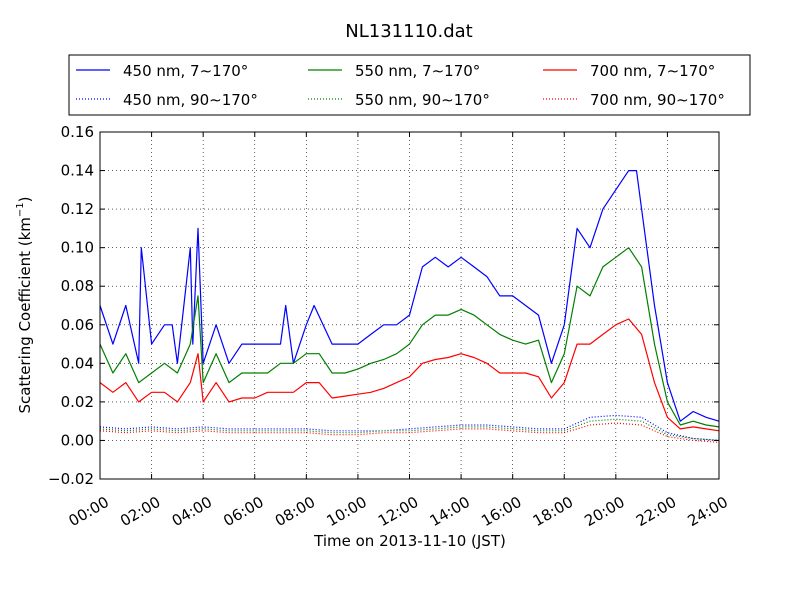 The image size is (800, 600). What do you see at coordinates (77, 171) in the screenshot?
I see `y-tick-label: 0.14` at bounding box center [77, 171].